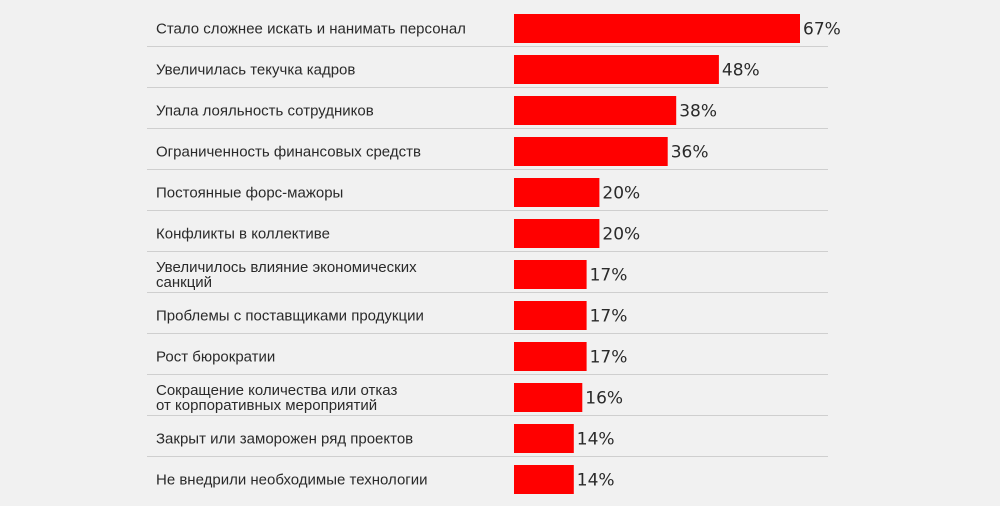  I want to click on category-label: Проблемы с поставщиками продукции, so click(290, 316).